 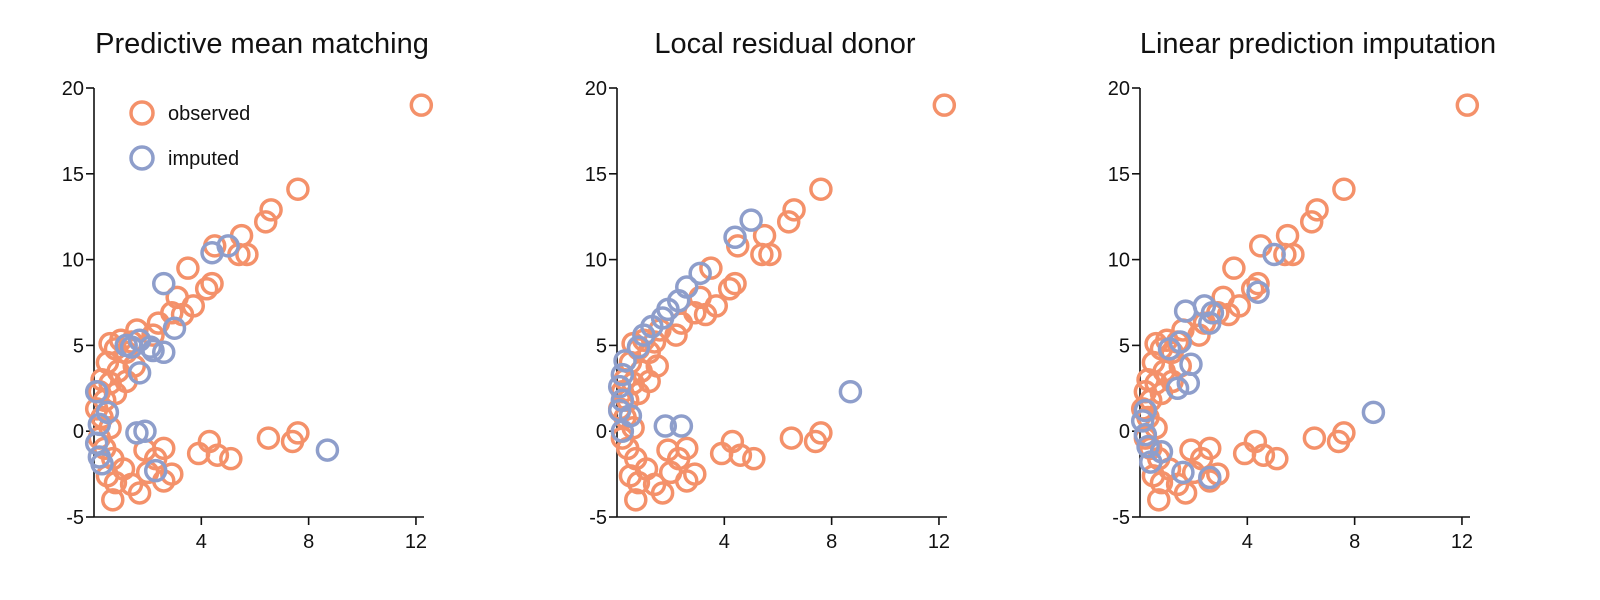 What do you see at coordinates (142, 158) in the screenshot?
I see `legend-marker-imputed` at bounding box center [142, 158].